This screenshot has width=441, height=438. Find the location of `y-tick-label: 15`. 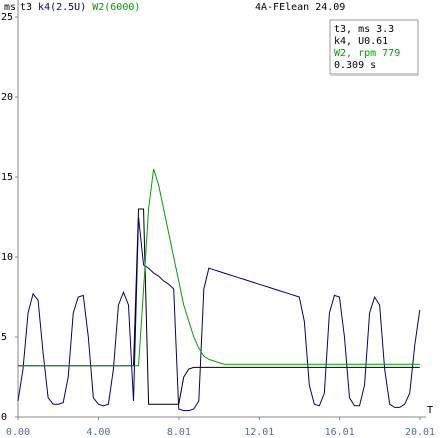

y-tick-label: 15 is located at coordinates (7, 177).